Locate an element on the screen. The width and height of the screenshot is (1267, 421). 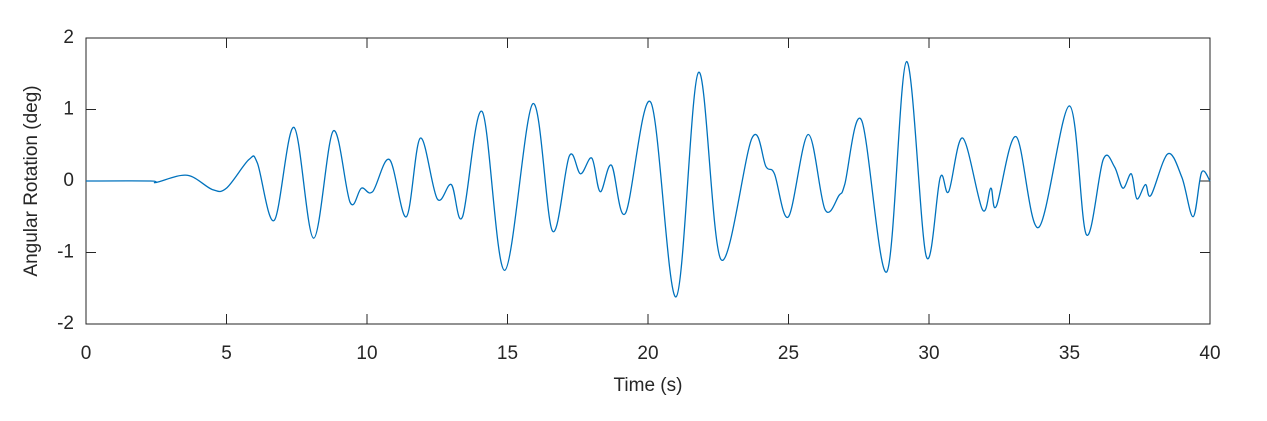
x-tick-label: 20 is located at coordinates (647, 353).